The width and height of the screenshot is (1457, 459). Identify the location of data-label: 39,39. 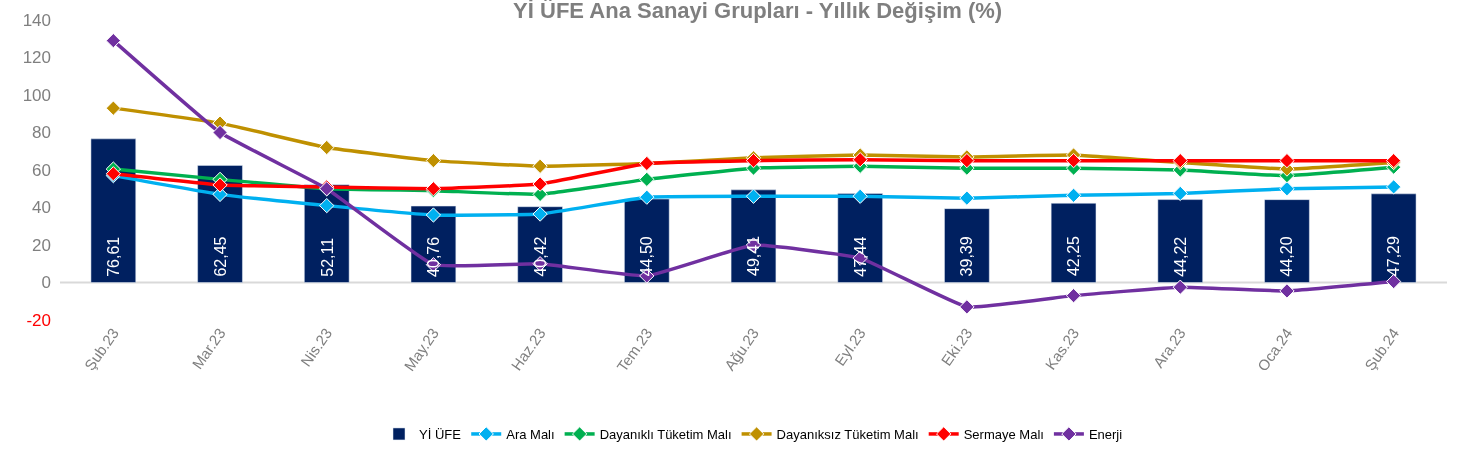
(967, 256).